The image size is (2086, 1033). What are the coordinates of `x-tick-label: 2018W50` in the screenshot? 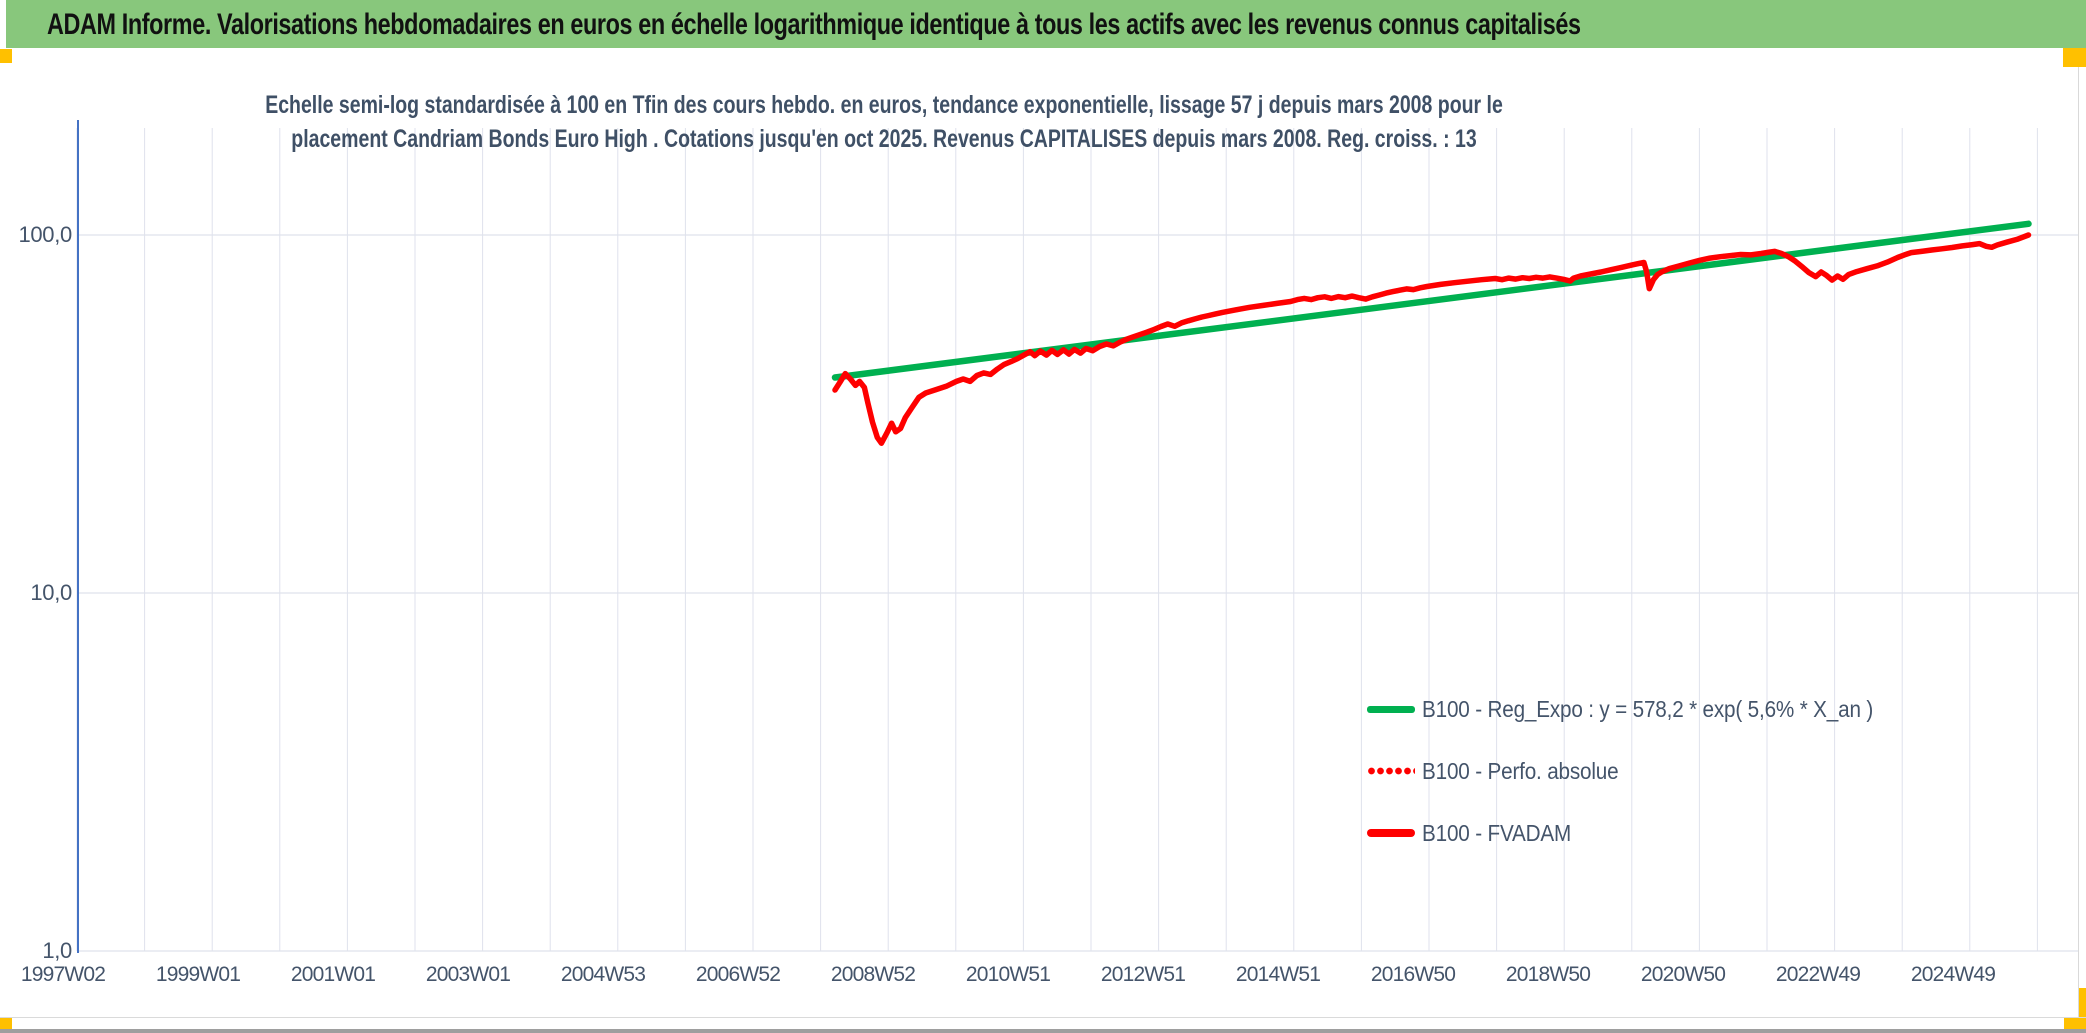 It's located at (1548, 974).